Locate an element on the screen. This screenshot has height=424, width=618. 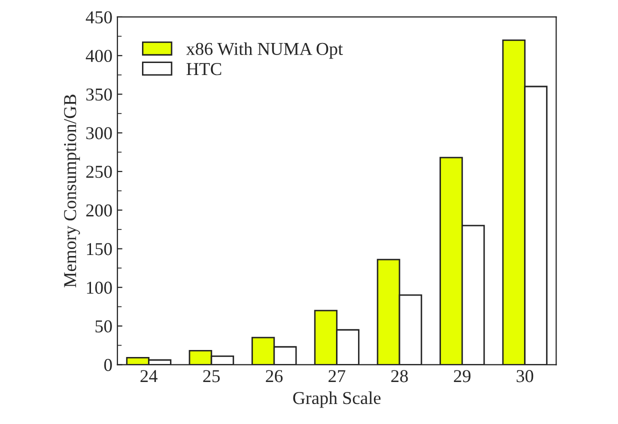
x-tick-label: 30 is located at coordinates (525, 376).